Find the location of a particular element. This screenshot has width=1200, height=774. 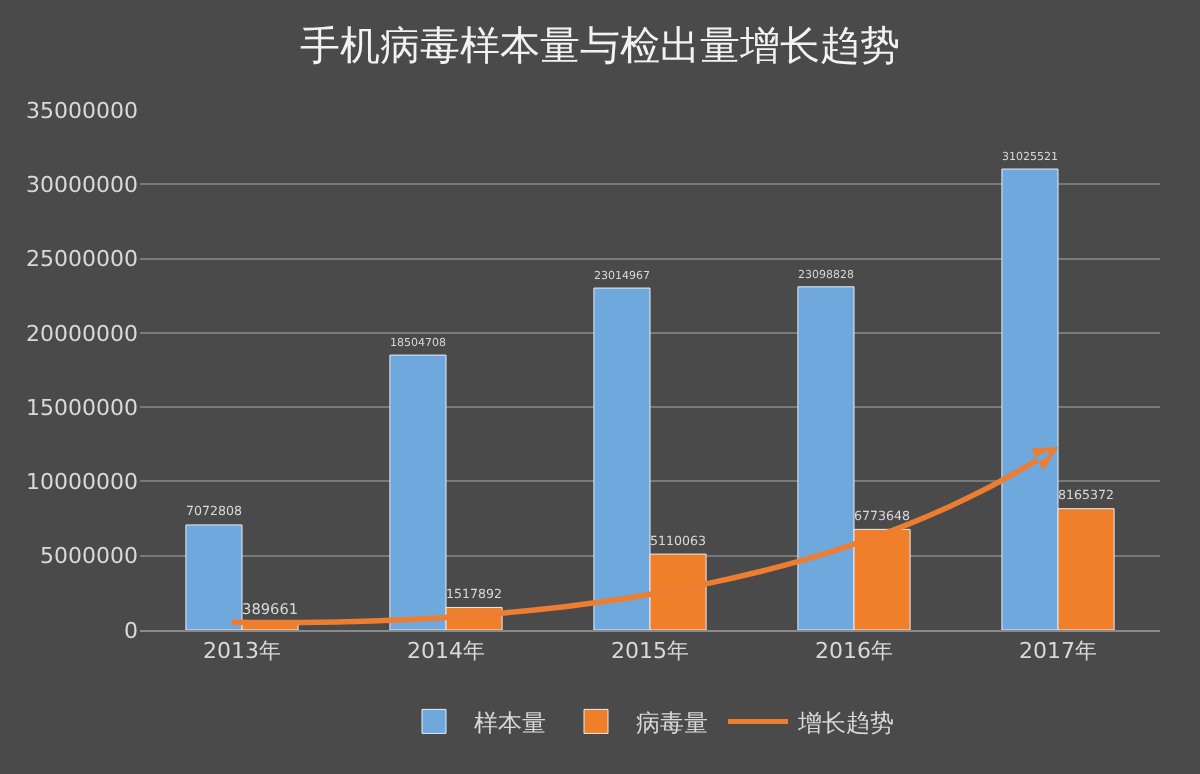

y-tick-label: 5000000 is located at coordinates (89, 556).